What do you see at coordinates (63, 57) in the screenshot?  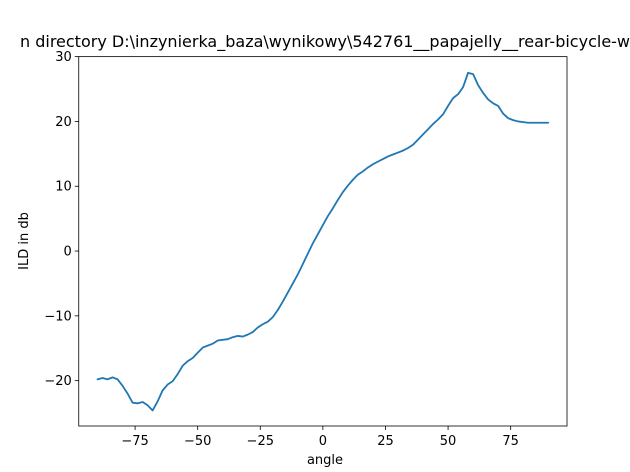 I see `y-tick-label: 30` at bounding box center [63, 57].